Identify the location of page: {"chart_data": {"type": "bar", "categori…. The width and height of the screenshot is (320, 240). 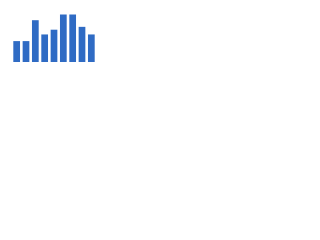
(50, 35).